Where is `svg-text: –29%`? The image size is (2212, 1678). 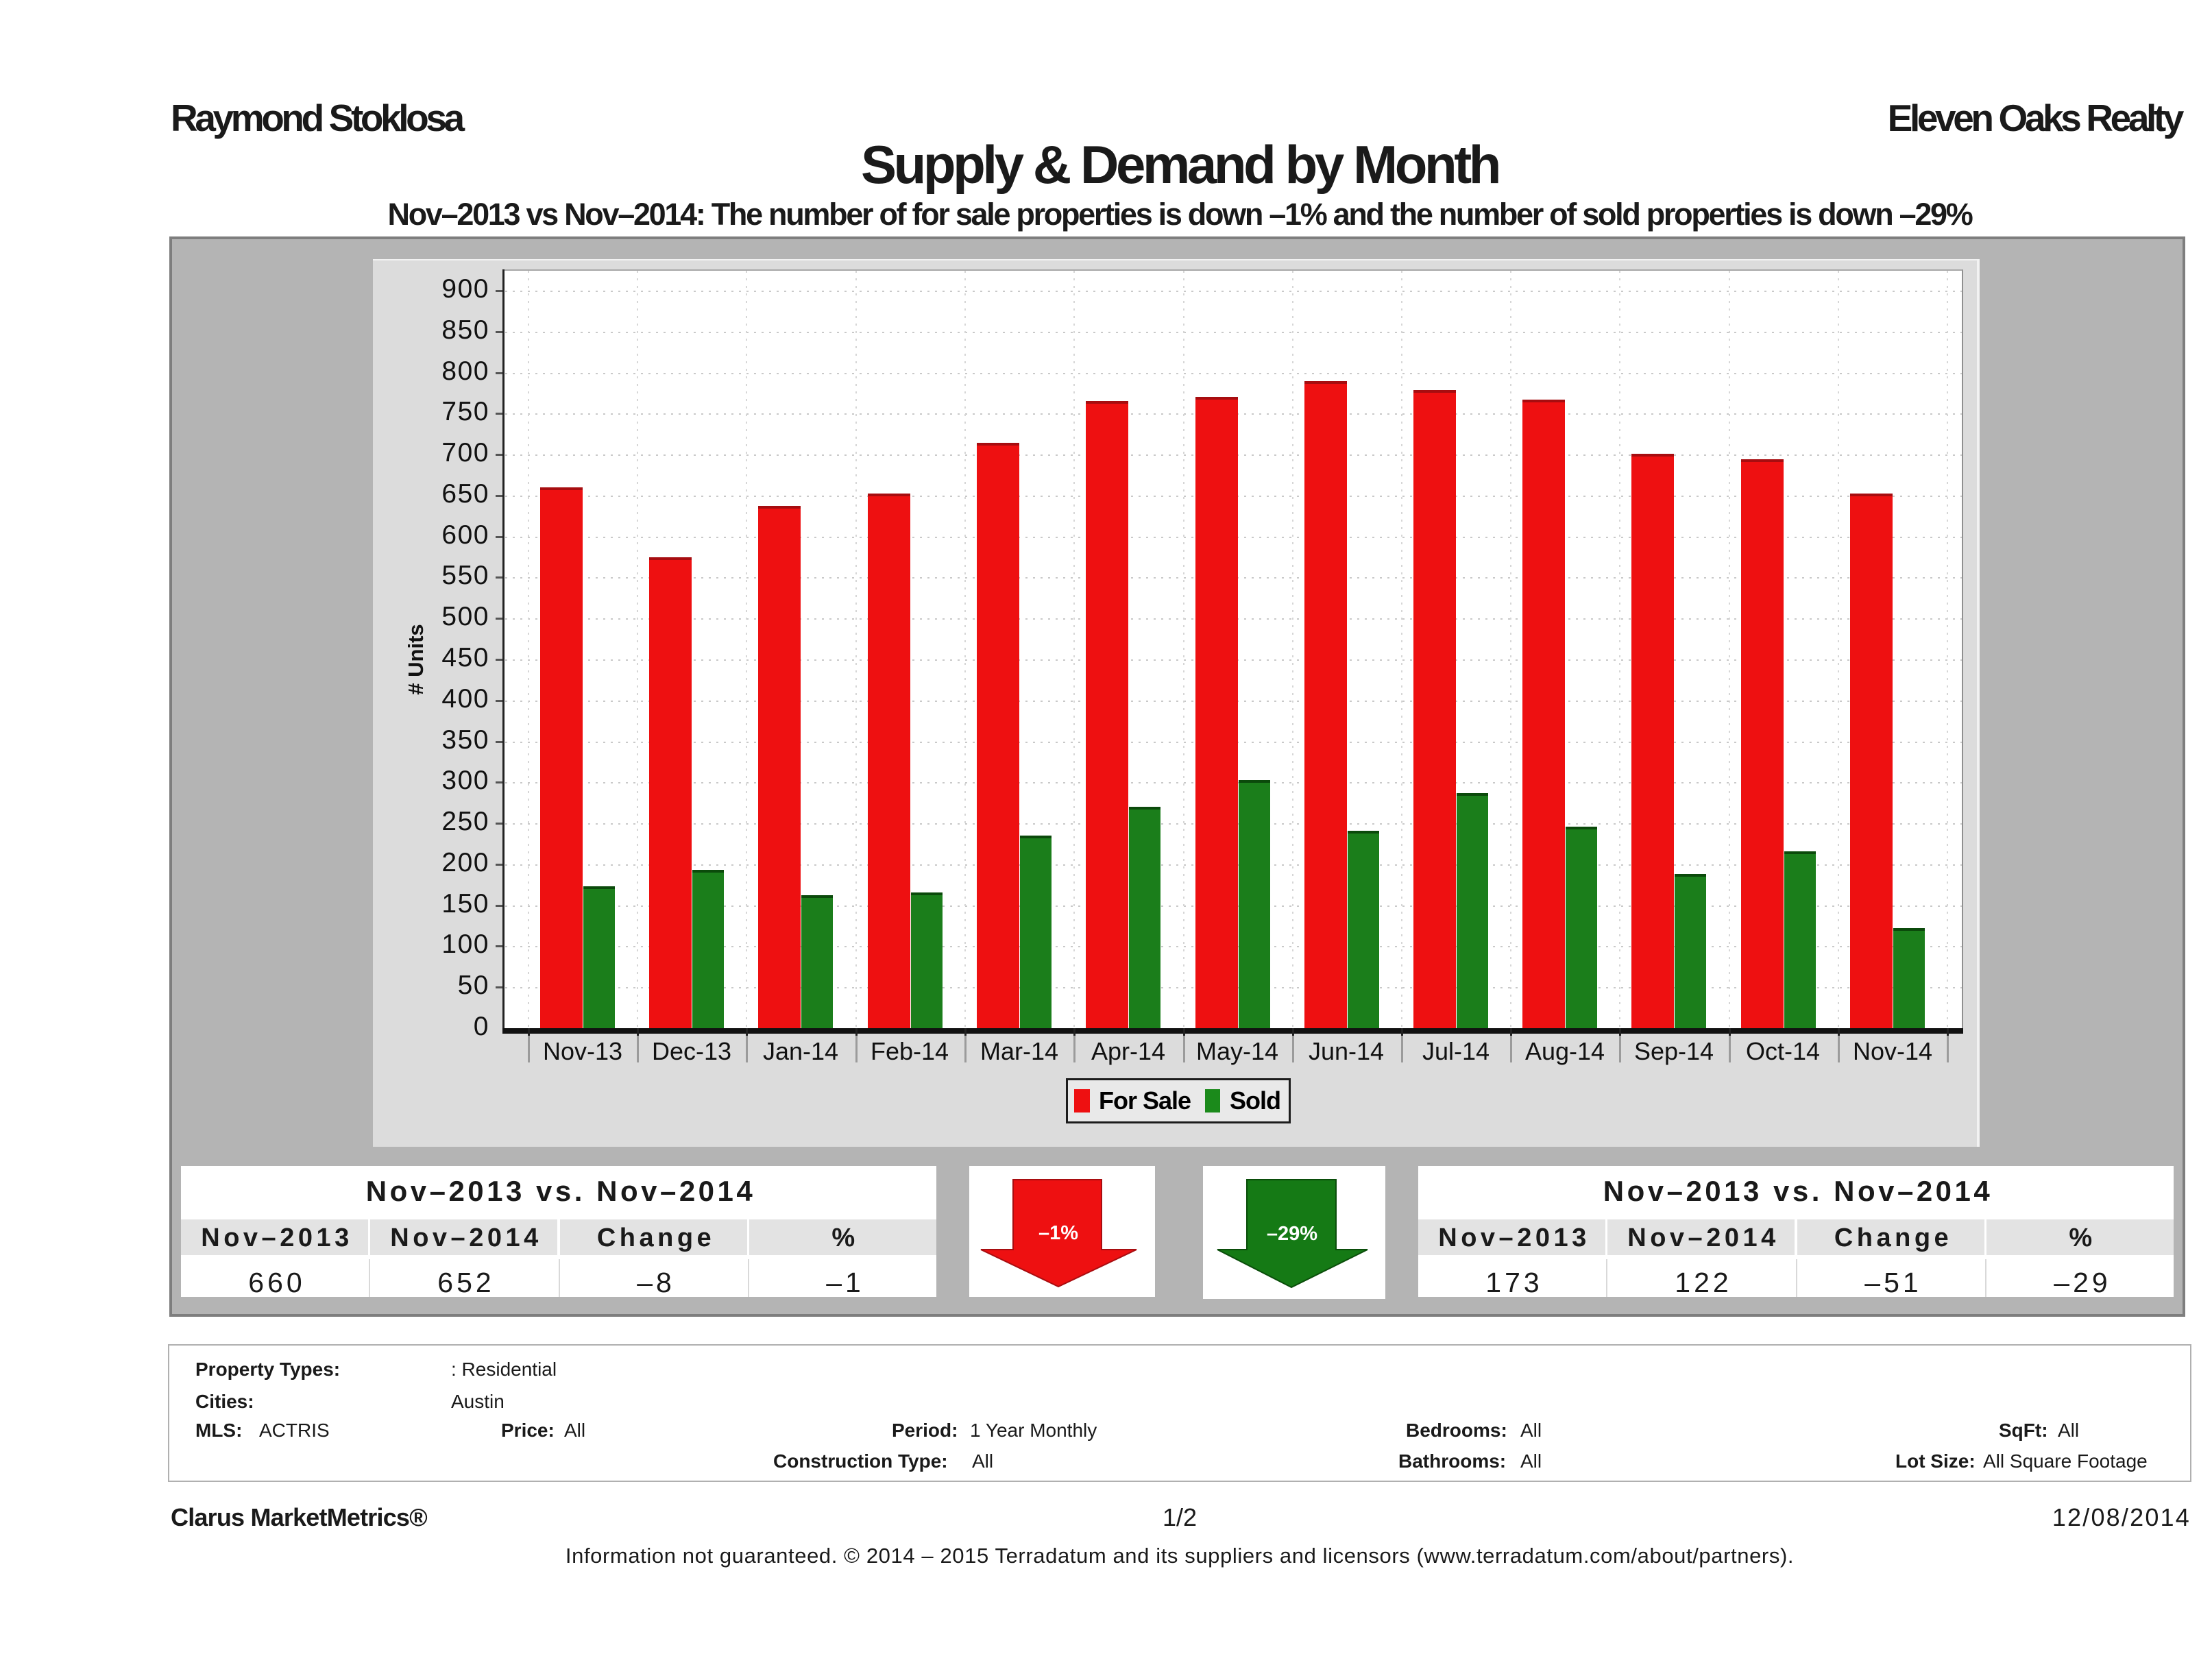
svg-text: –29% is located at coordinates (1292, 1234).